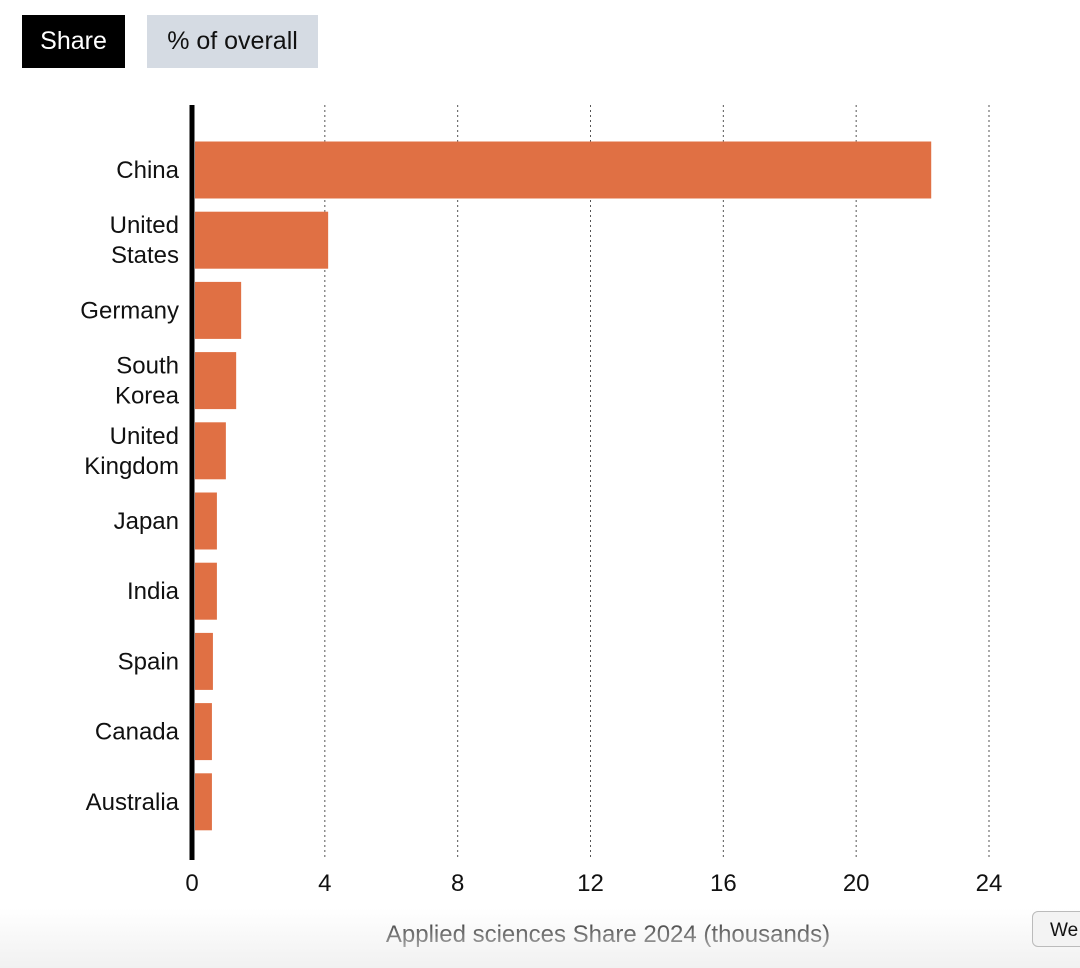  Describe the element at coordinates (590, 883) in the screenshot. I see `x-tick-label: 12` at that location.